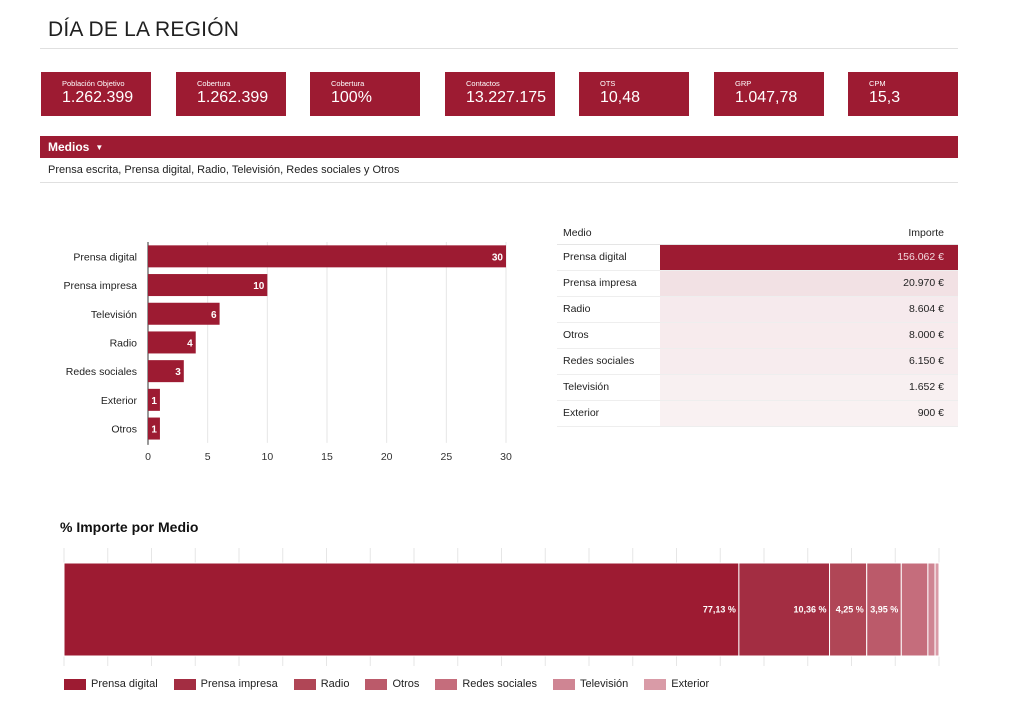  I want to click on cell-importe-heat: 20.970 €, so click(809, 283).